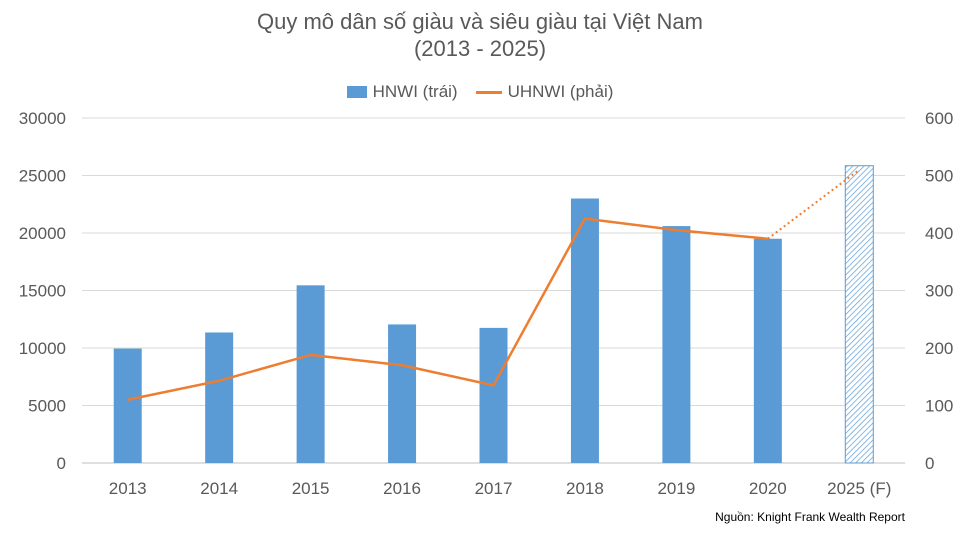  I want to click on y-right-tick-label: 500, so click(939, 176).